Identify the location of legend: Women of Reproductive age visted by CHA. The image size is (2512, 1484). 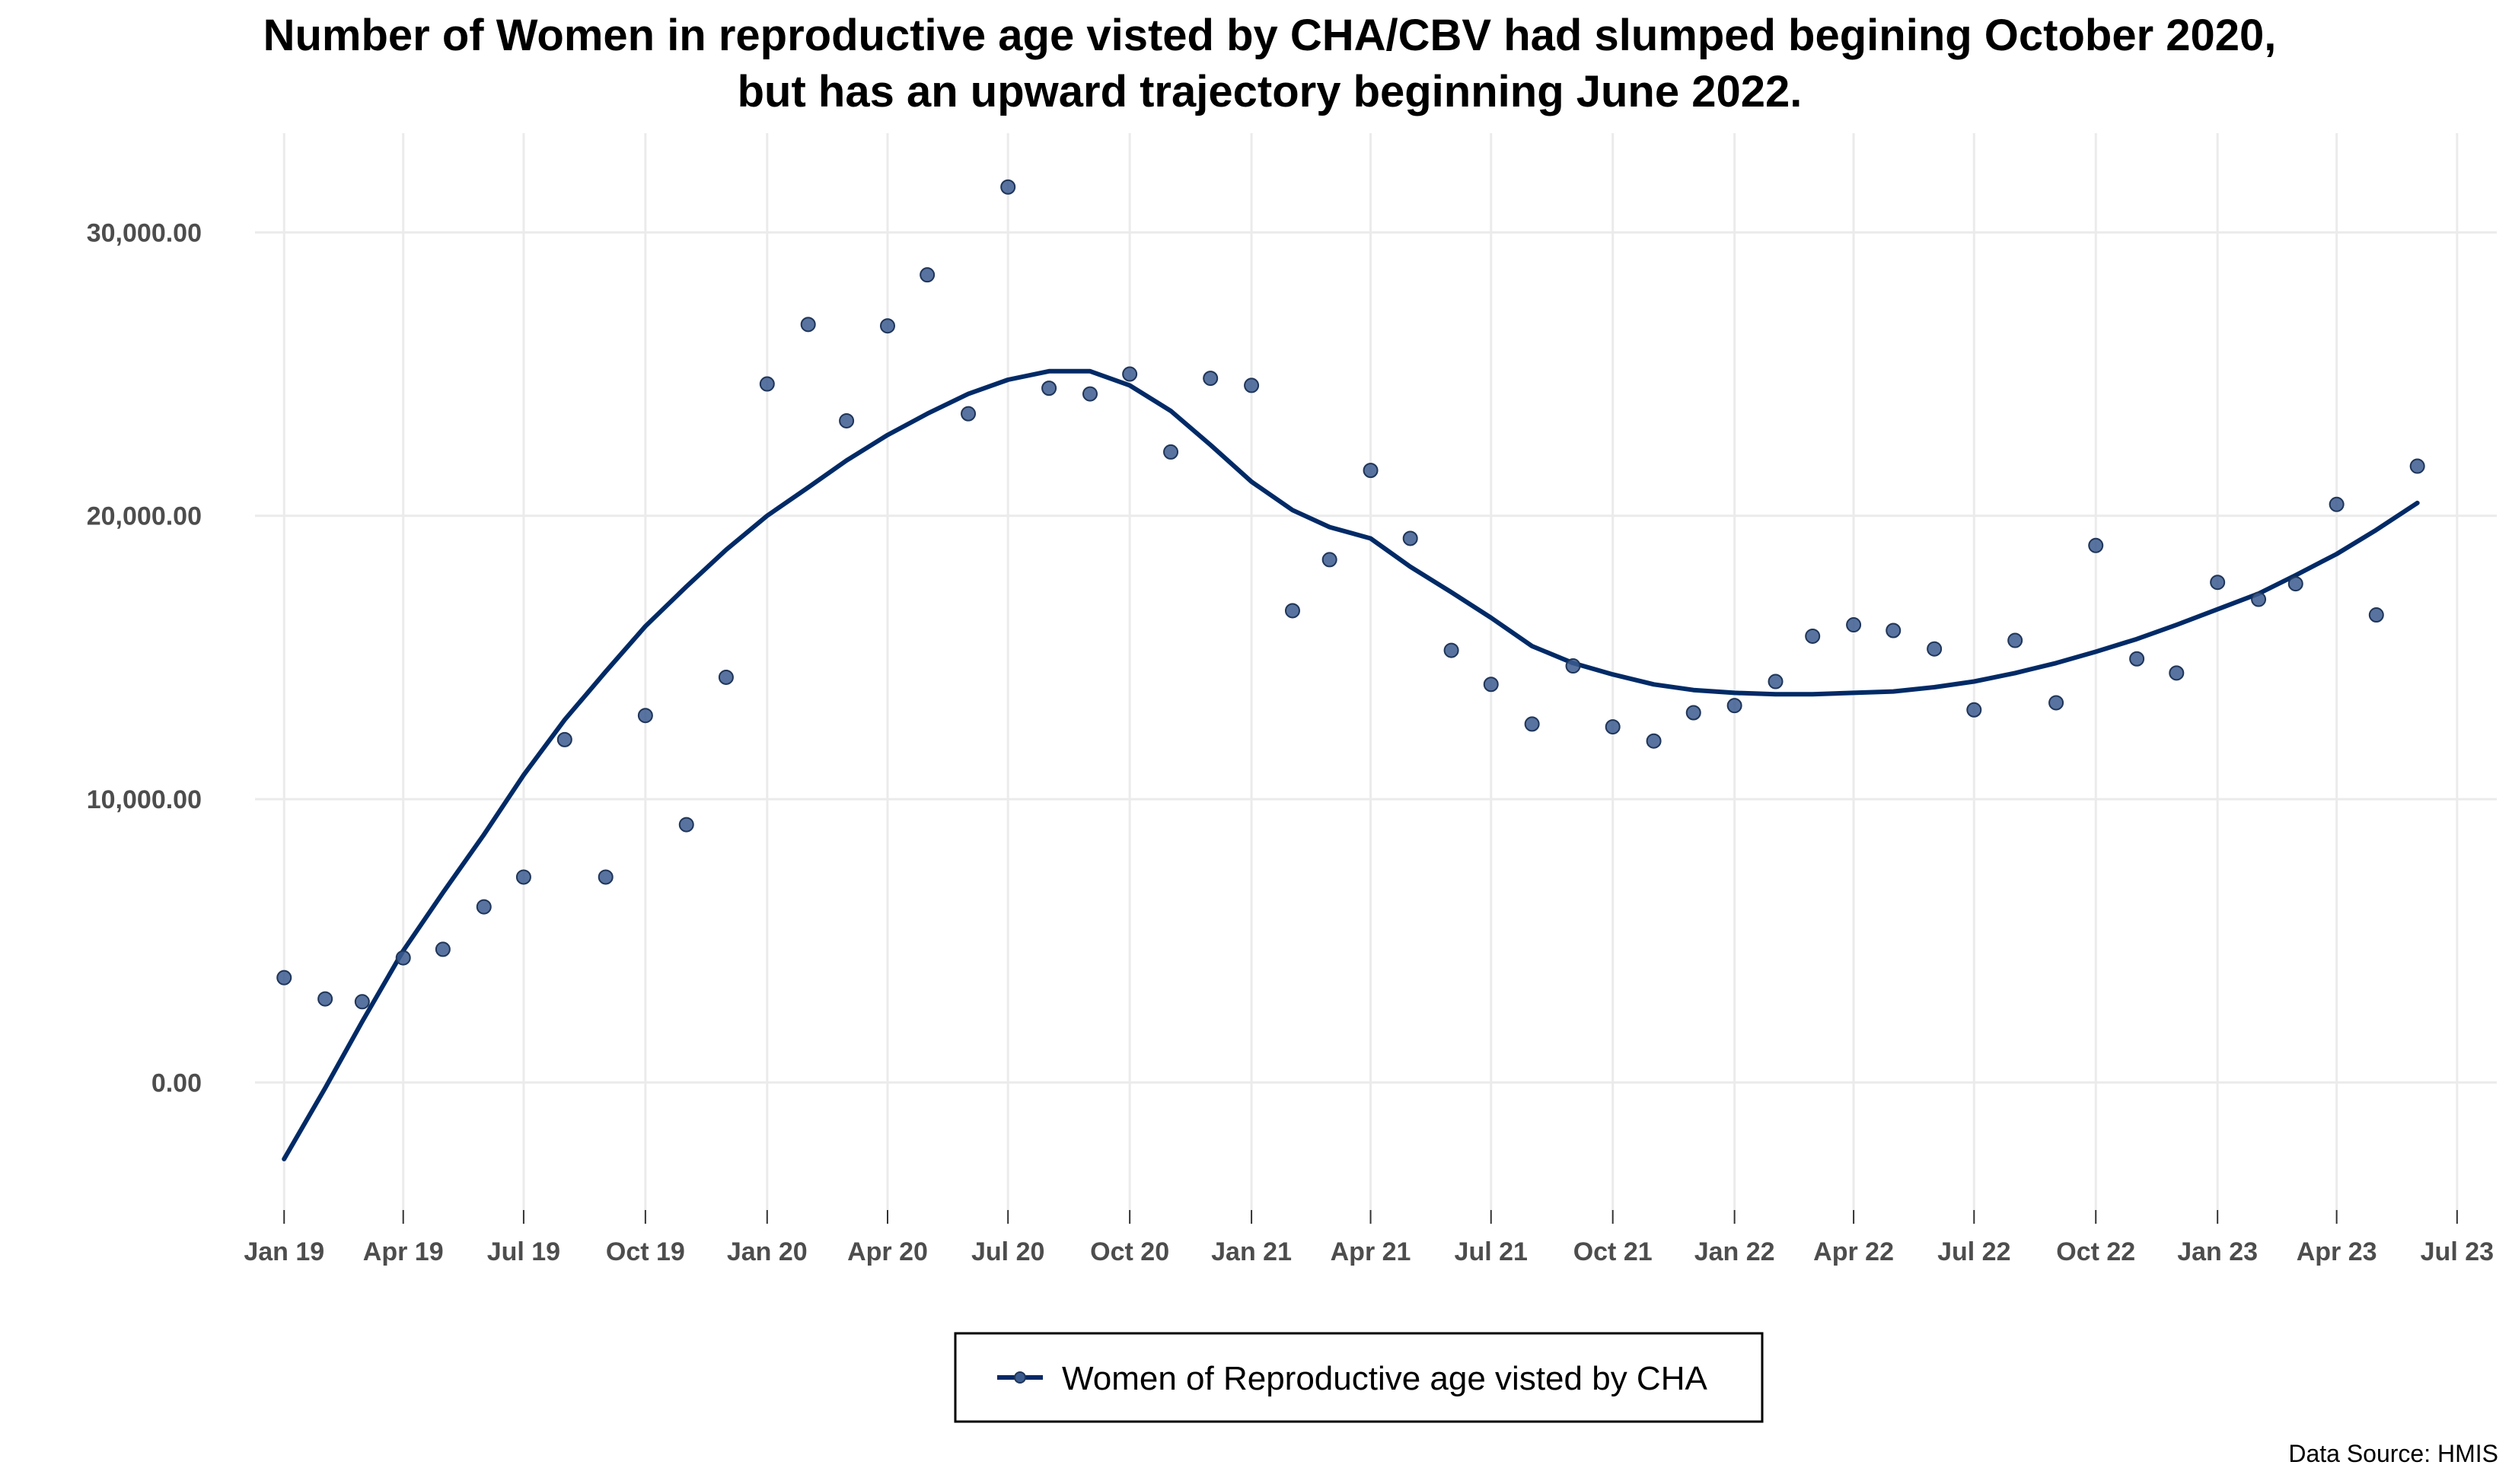
(1359, 1377).